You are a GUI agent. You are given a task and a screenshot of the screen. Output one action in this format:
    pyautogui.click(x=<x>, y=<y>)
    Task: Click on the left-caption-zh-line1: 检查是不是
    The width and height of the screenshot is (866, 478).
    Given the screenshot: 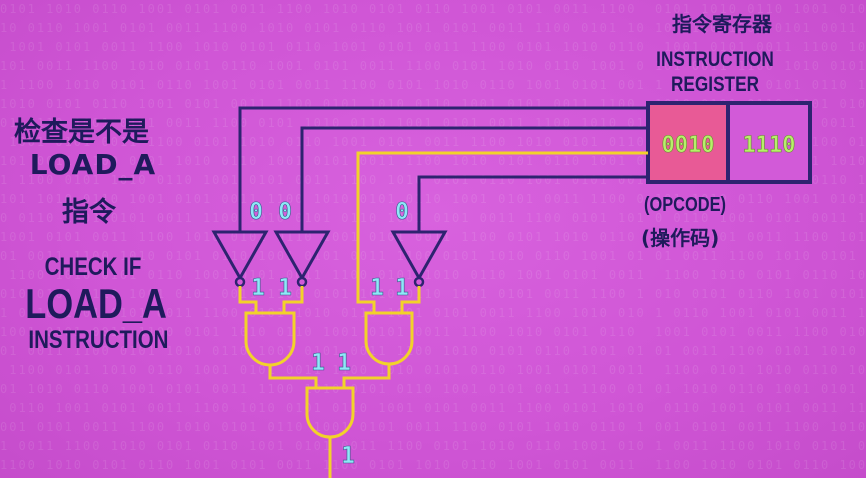 What is the action you would take?
    pyautogui.click(x=81, y=132)
    